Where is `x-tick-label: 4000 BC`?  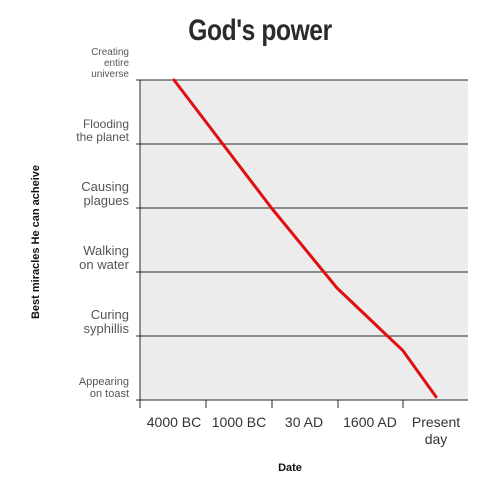 x-tick-label: 4000 BC is located at coordinates (174, 422).